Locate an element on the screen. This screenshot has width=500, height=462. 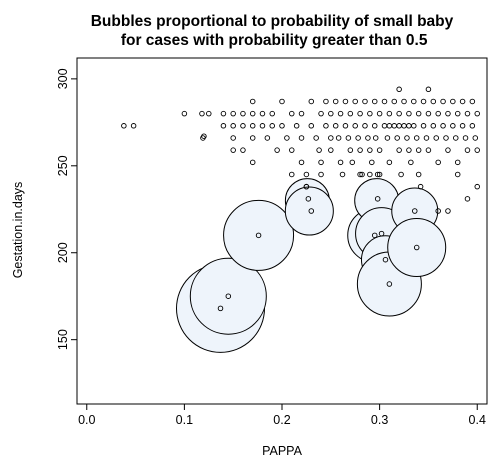
x-tick-label: 0.1 is located at coordinates (184, 420).